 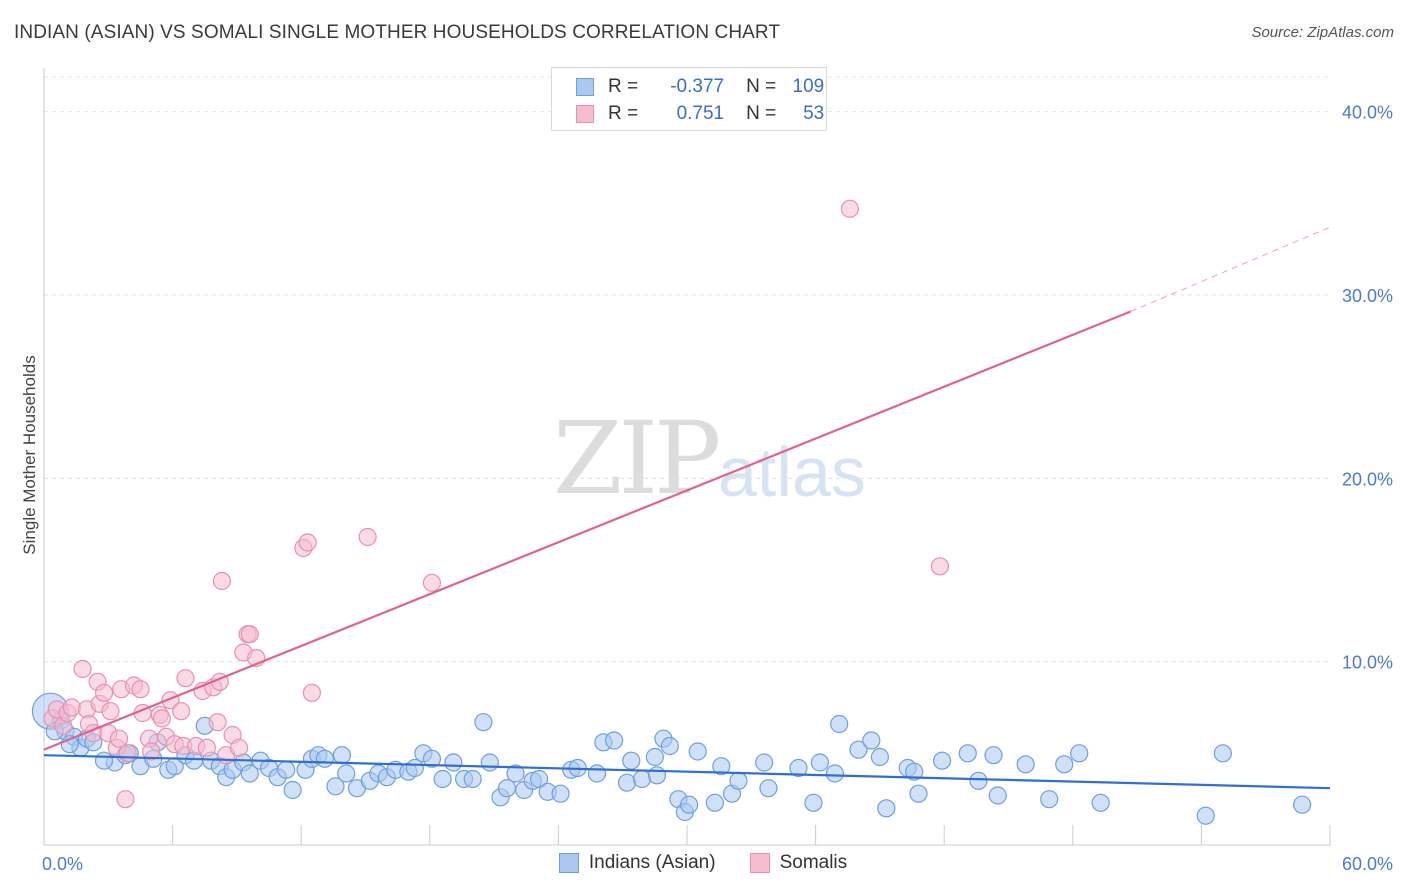 I want to click on indians-asian-points, so click(x=671, y=758).